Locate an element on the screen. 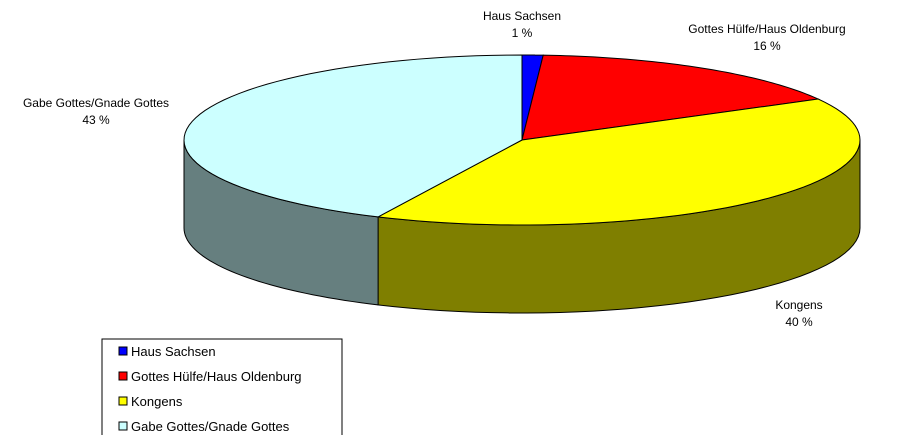  slice-label: Gottes Hülfe/Haus Oldenburg is located at coordinates (766, 29).